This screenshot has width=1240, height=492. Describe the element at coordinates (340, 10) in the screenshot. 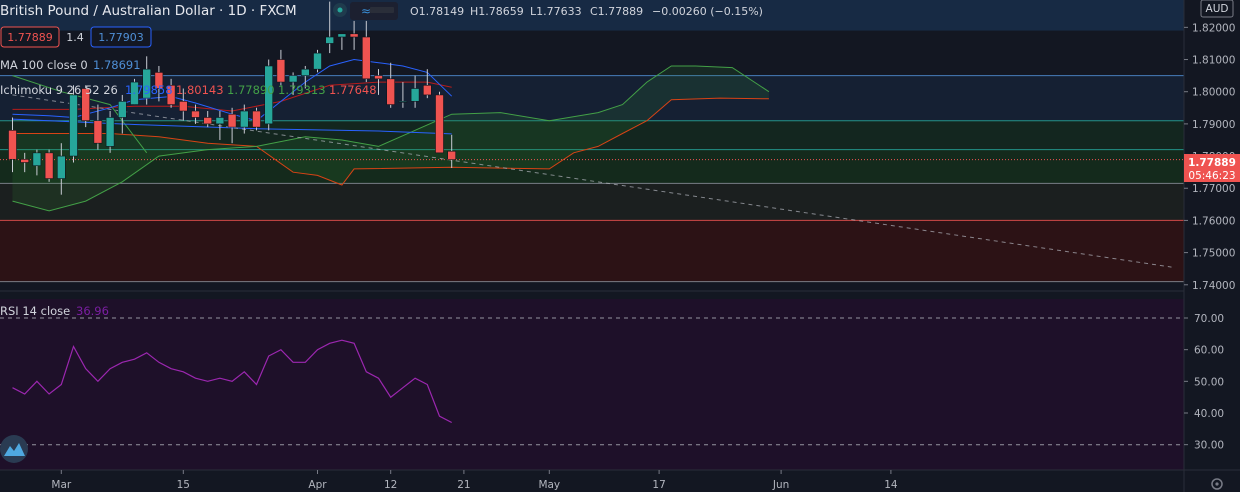

I see `eye-icon` at that location.